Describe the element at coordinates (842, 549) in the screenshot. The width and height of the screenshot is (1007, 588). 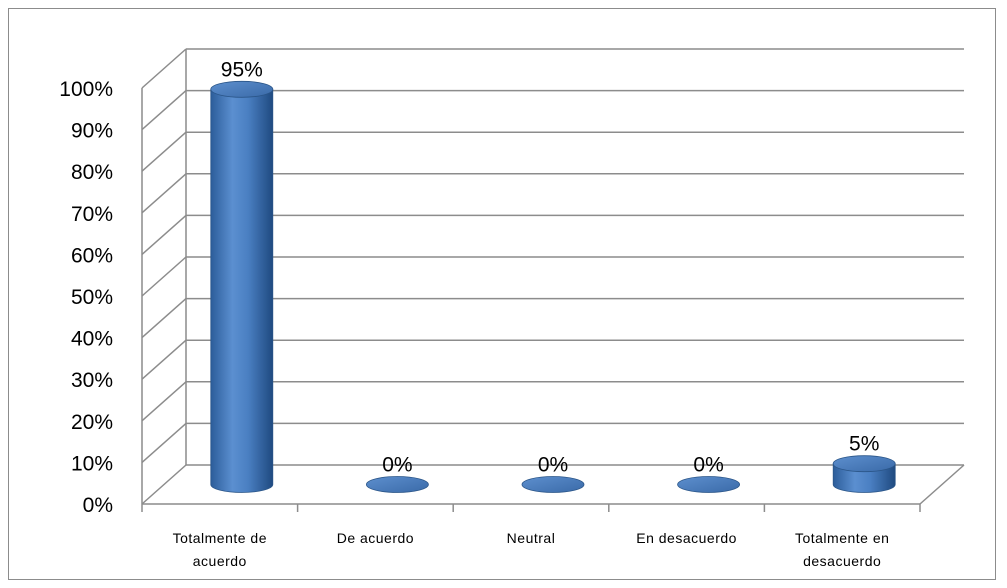
I see `x-tick-label: Totalmente en desacuerdo` at that location.